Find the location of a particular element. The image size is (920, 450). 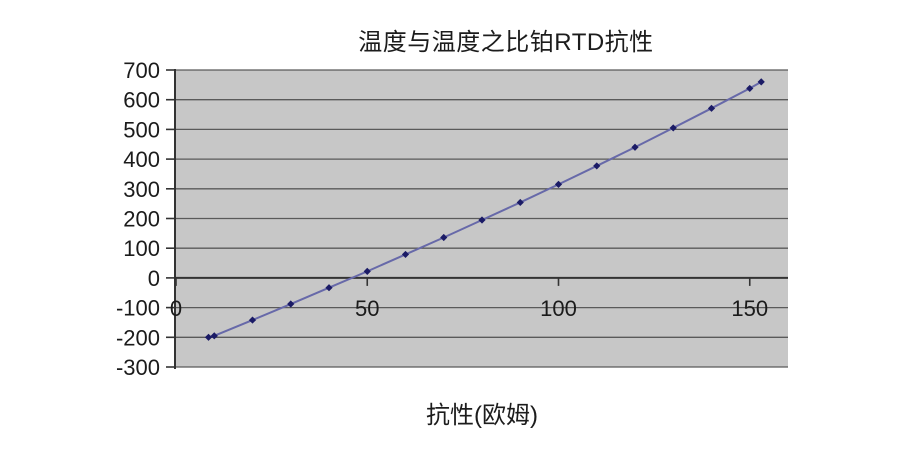

y-tick-label: -200 is located at coordinates (138, 337).